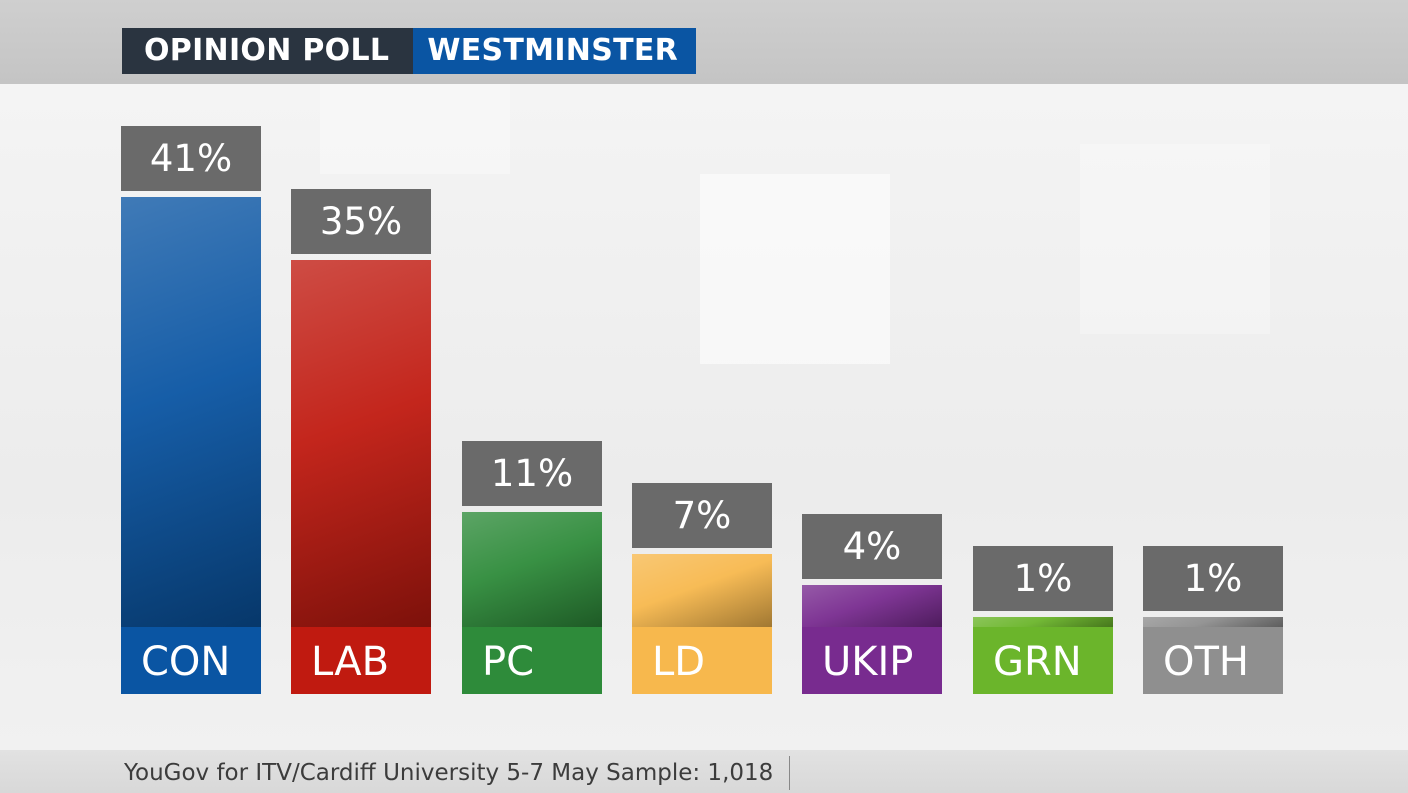  What do you see at coordinates (702, 660) in the screenshot?
I see `category-label-ld: LD` at bounding box center [702, 660].